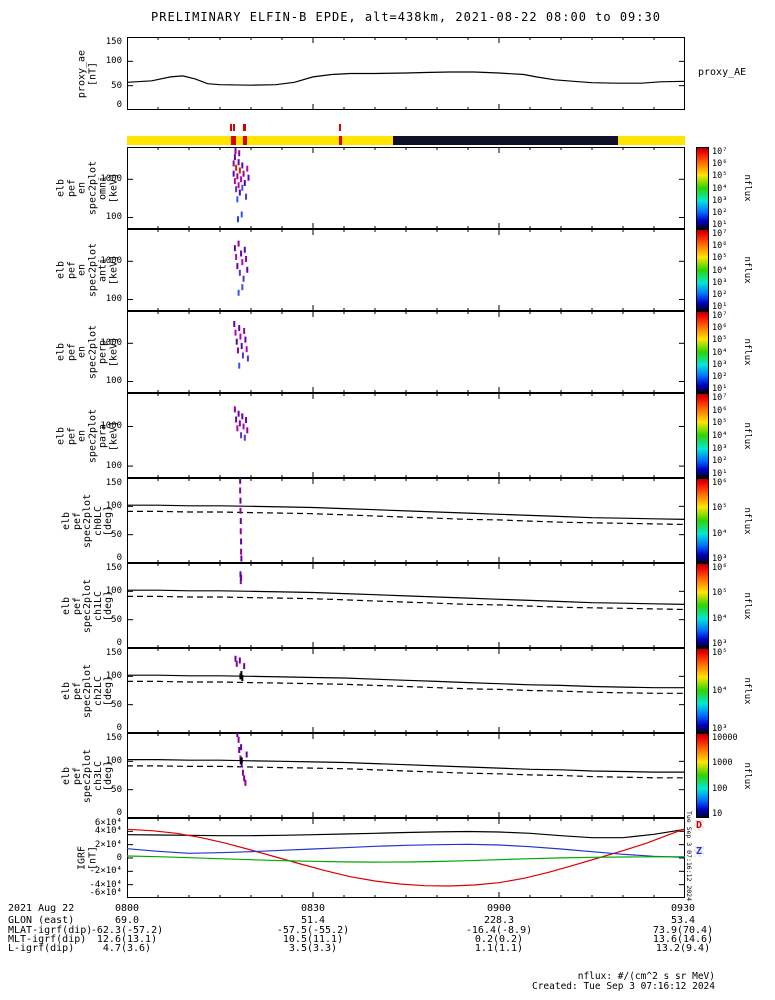 The width and height of the screenshot is (775, 1000). I want to click on proxy-ae-line, so click(406, 78).